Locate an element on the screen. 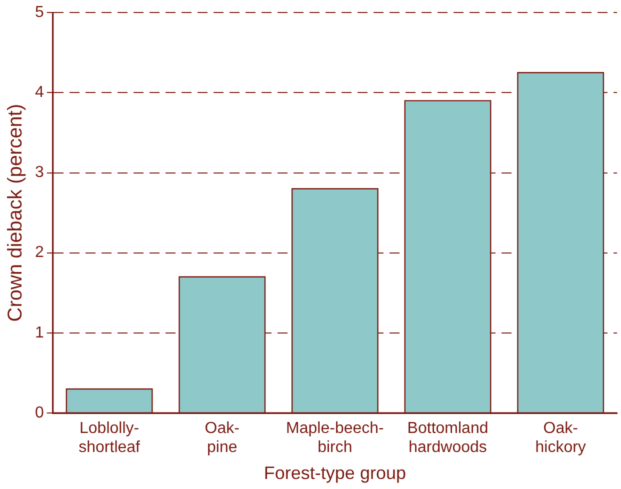  y-tick-label: 3 is located at coordinates (39, 173).